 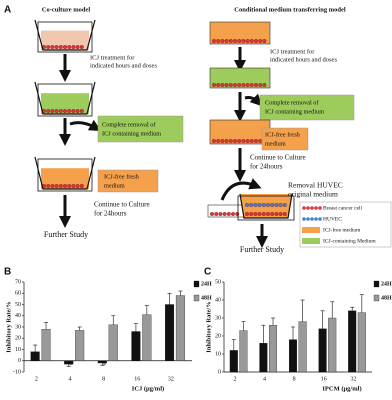 What do you see at coordinates (18, 294) in the screenshot?
I see `y-tick-label: 60` at bounding box center [18, 294].